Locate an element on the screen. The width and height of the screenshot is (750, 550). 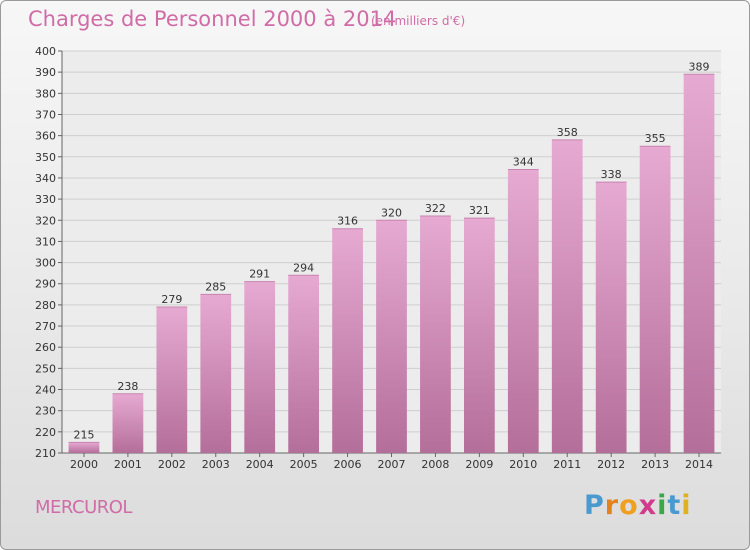
y-tick-label: 370 is located at coordinates (45, 114).